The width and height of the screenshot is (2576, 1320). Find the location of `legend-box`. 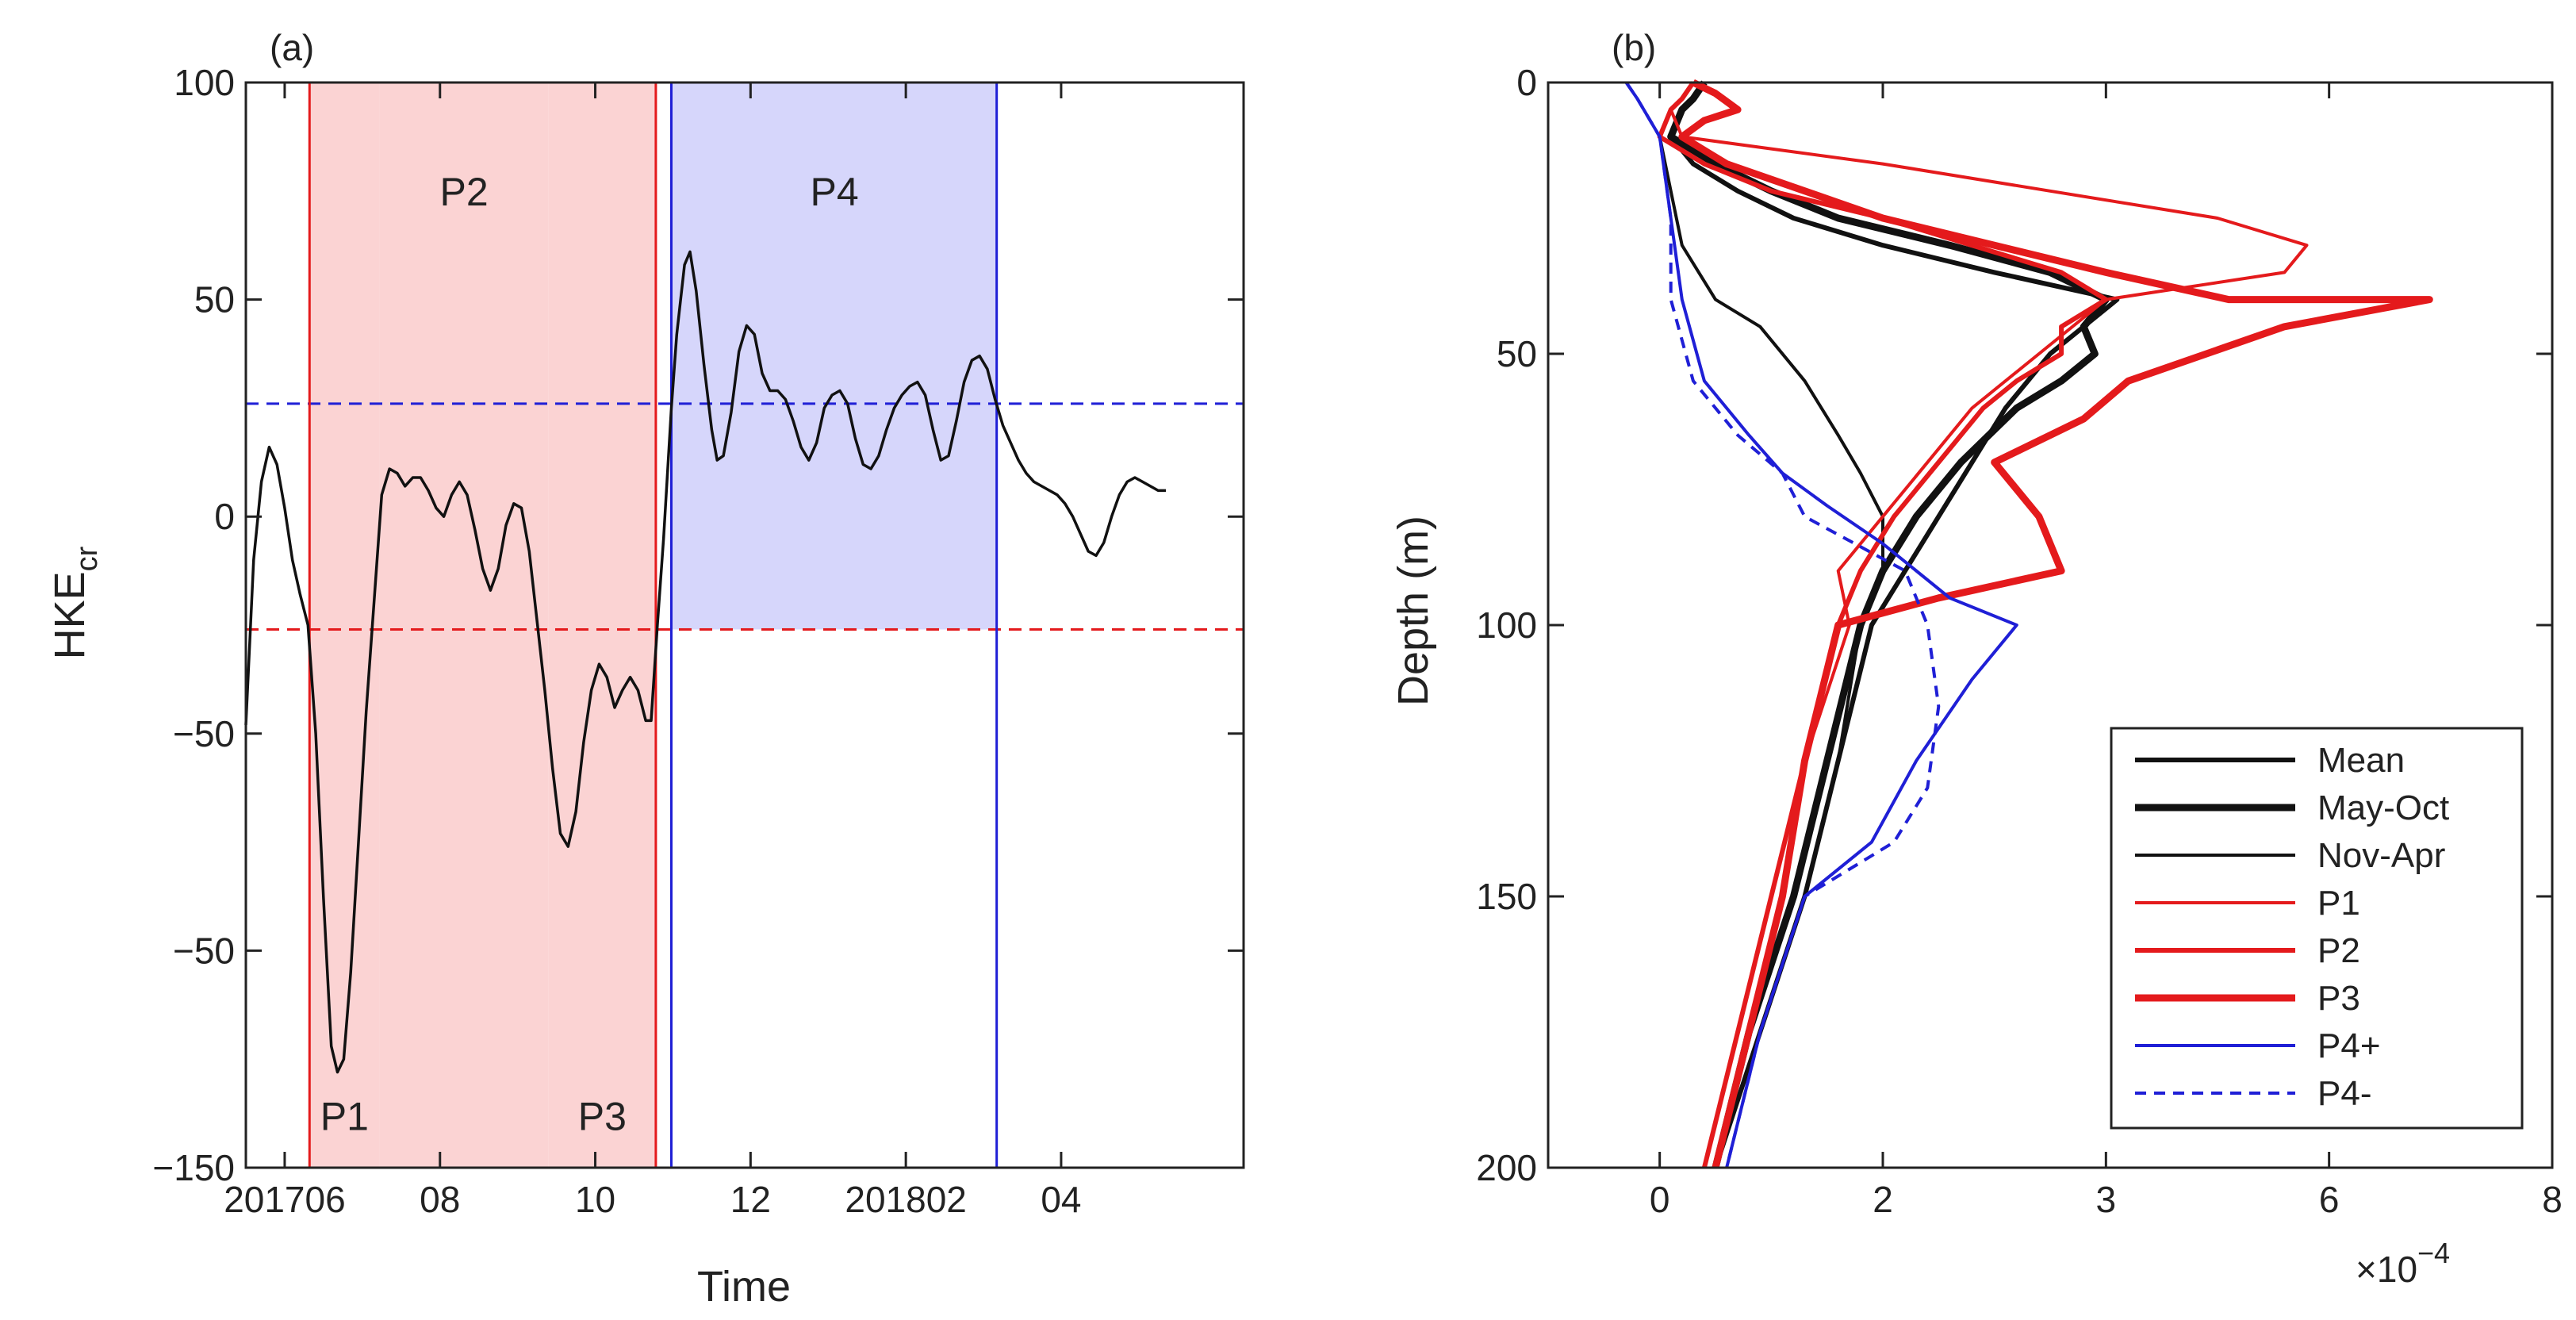

legend-box is located at coordinates (2317, 928).